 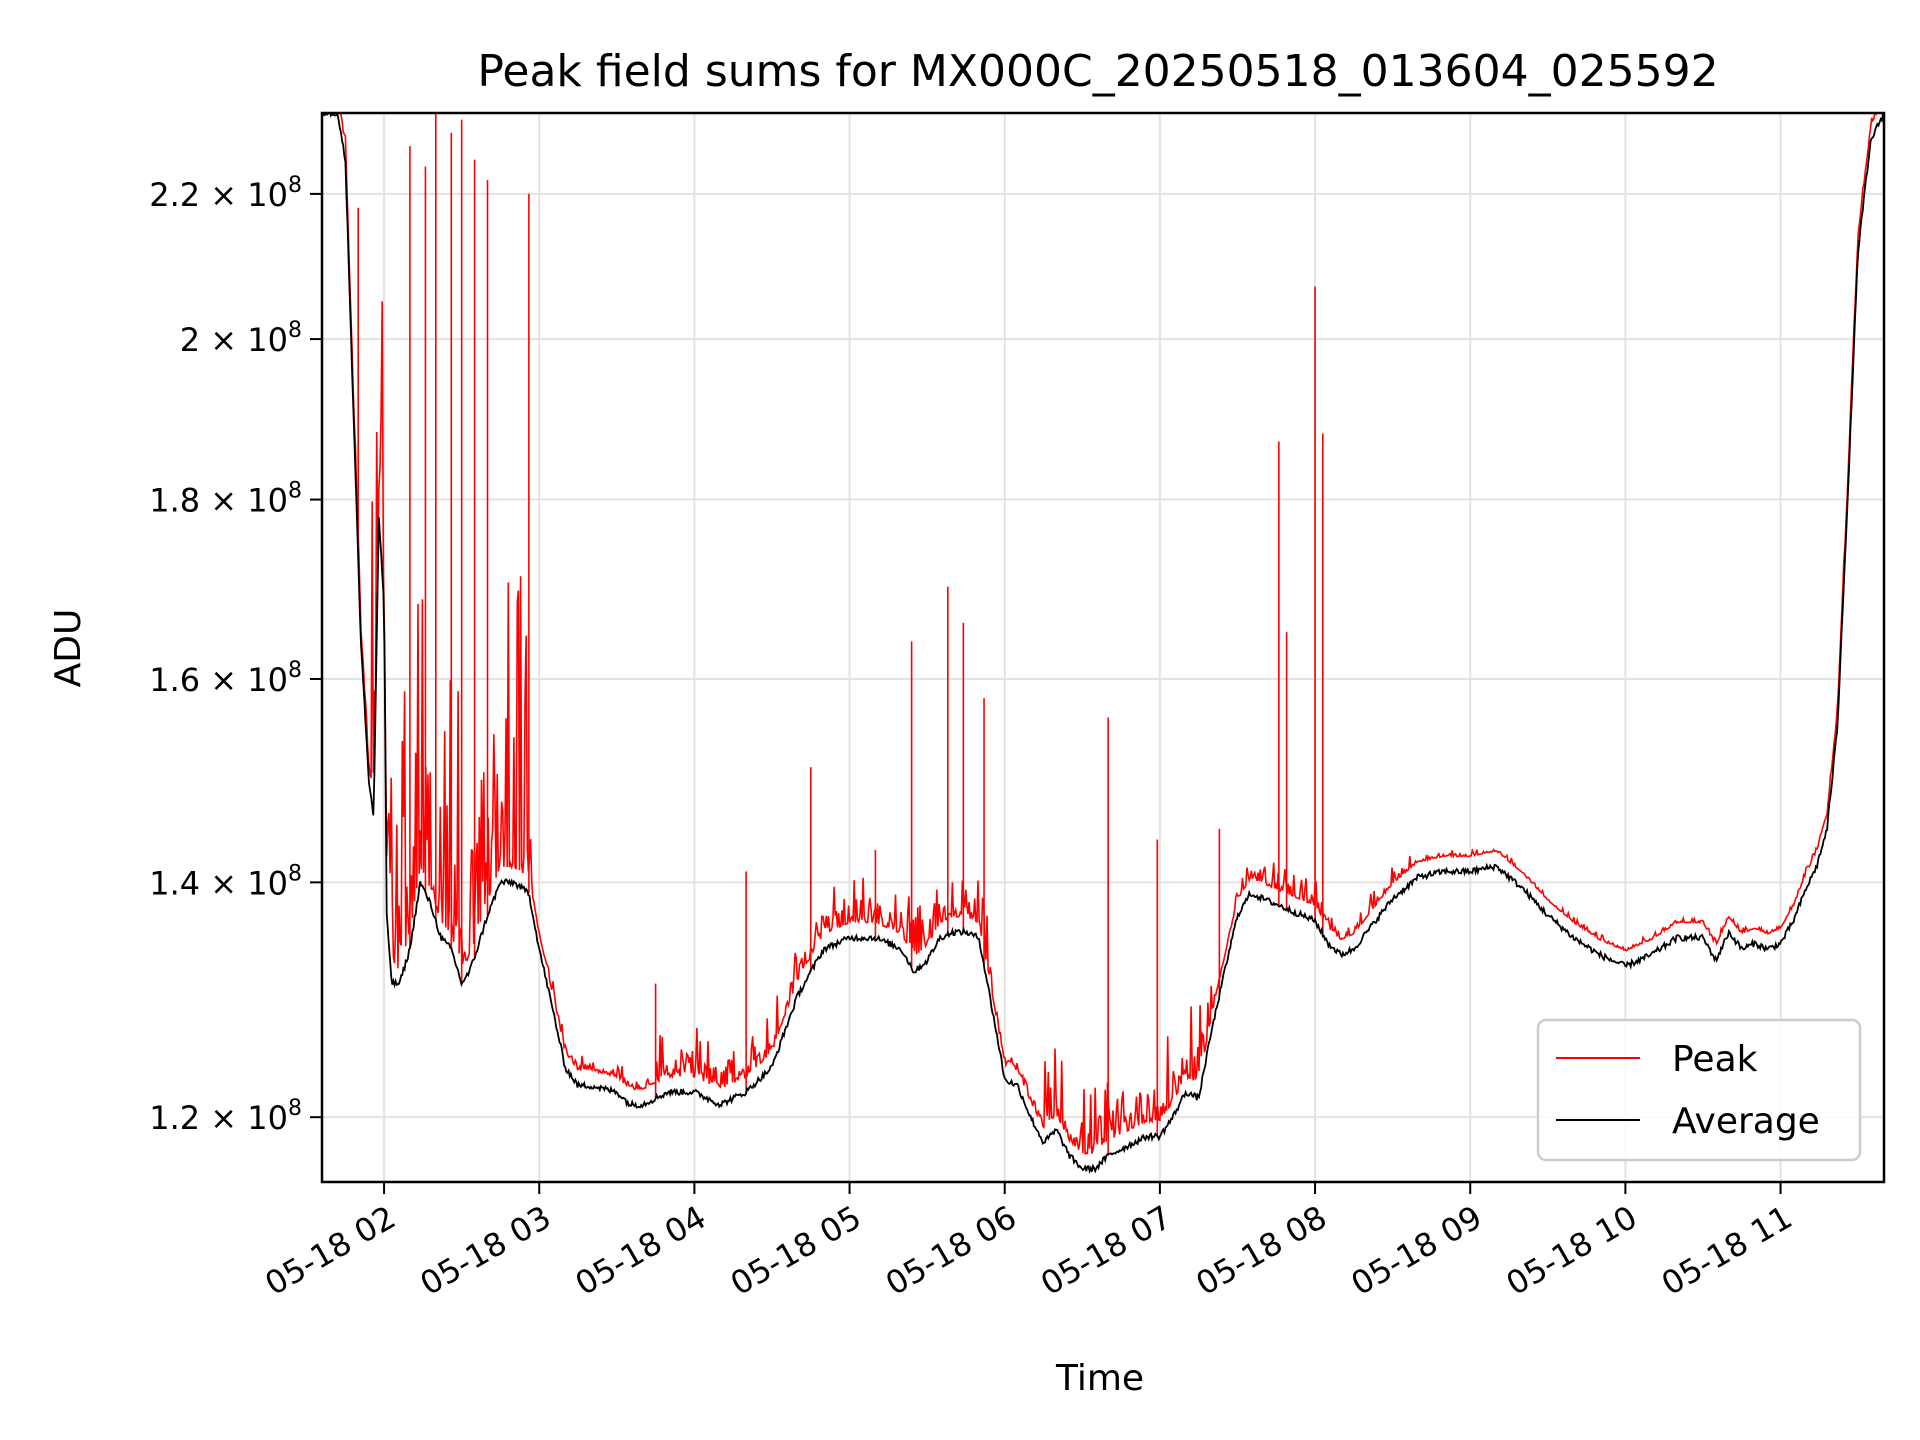 I want to click on legend-box, so click(x=1699, y=1090).